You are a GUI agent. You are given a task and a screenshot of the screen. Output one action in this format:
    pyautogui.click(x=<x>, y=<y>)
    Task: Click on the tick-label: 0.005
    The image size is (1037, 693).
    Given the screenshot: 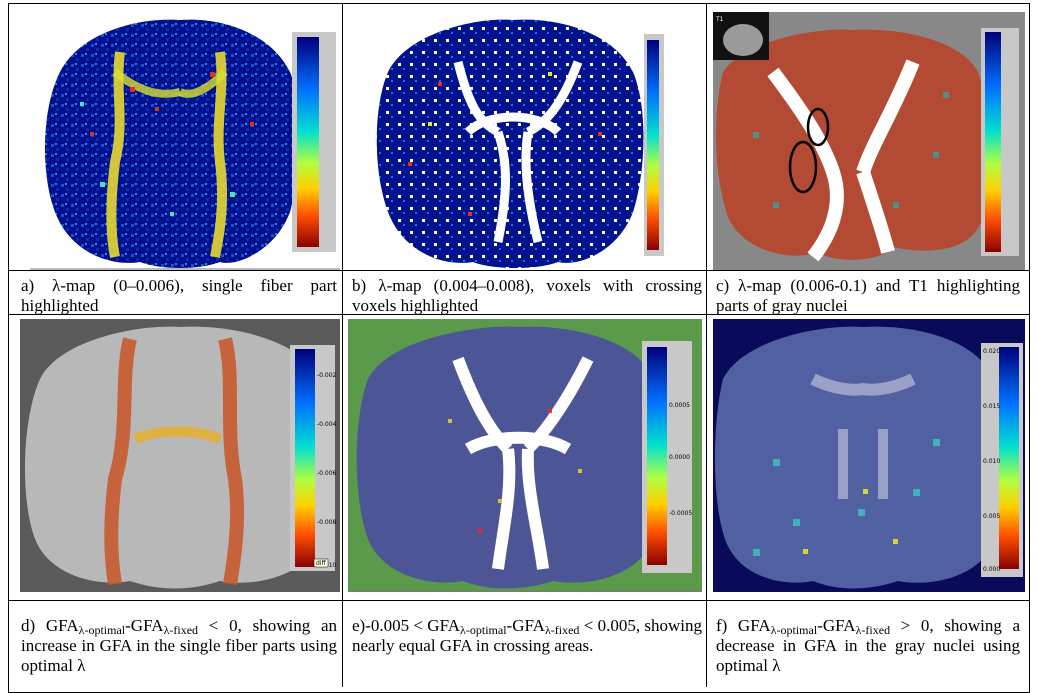 What is the action you would take?
    pyautogui.click(x=991, y=516)
    